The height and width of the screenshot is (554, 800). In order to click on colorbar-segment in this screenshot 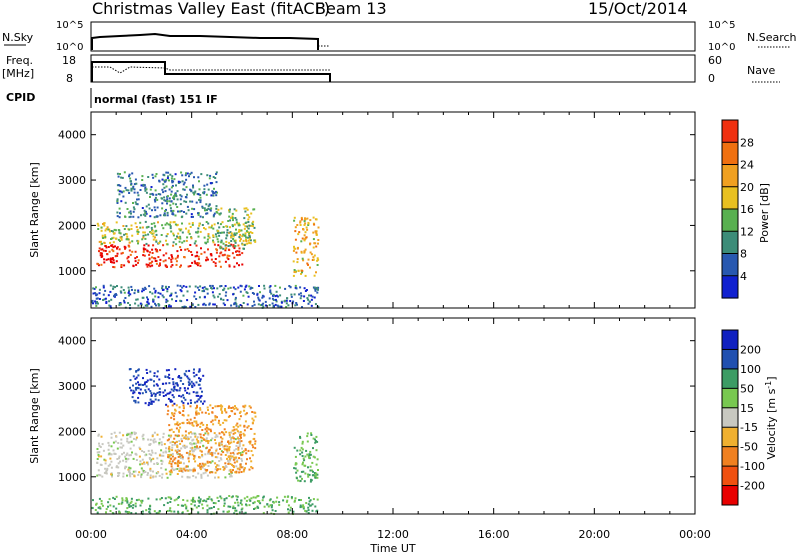, I will do `click(730, 265)`.